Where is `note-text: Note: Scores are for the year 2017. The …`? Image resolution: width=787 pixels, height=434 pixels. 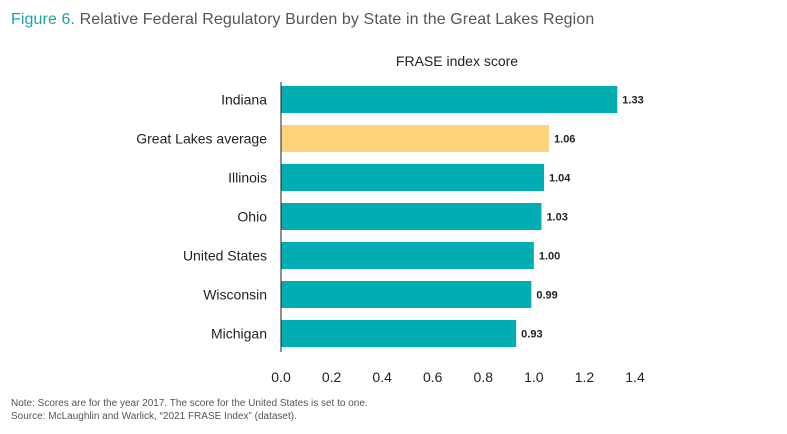 note-text: Note: Scores are for the year 2017. The … is located at coordinates (189, 403).